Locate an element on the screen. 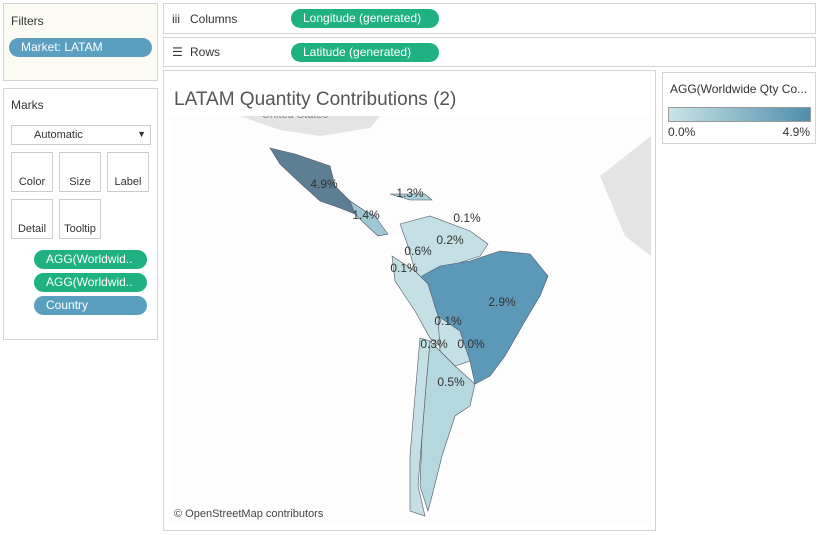 This screenshot has height=535, width=821. country-central is located at coordinates (369, 218).